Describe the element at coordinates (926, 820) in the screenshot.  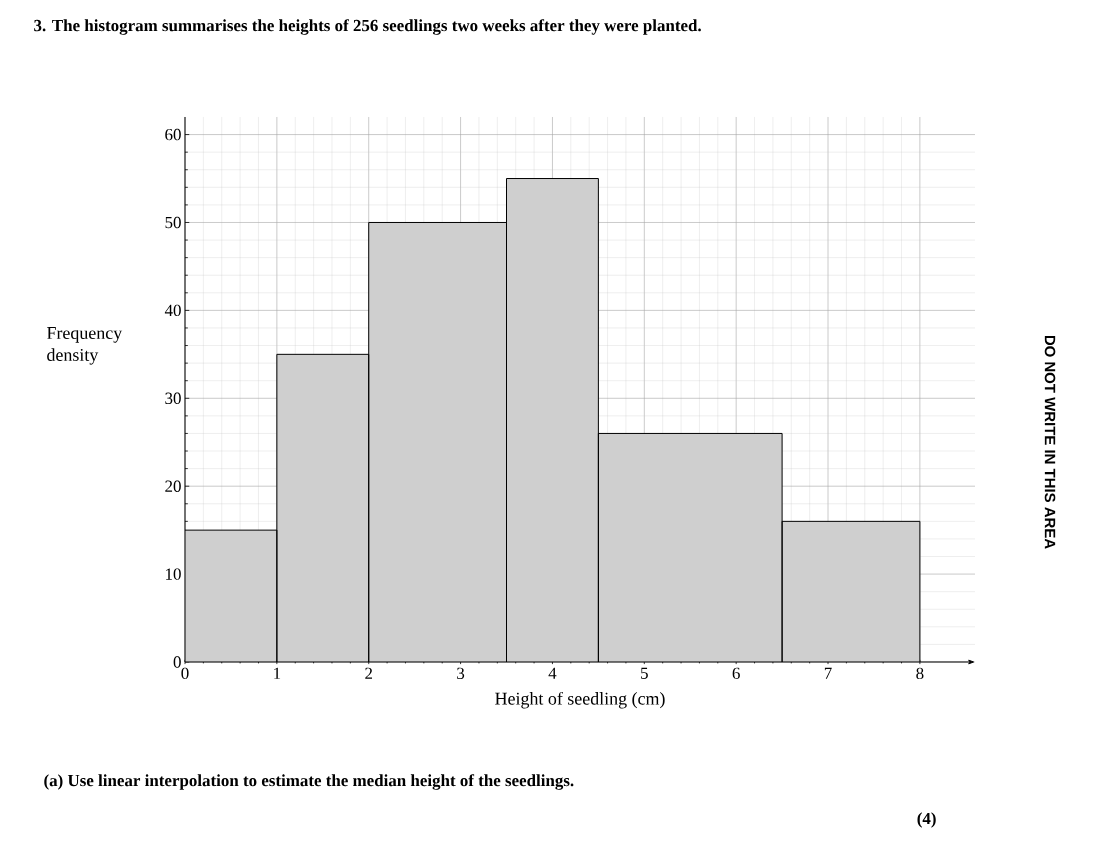
I see `text: (4)` at that location.